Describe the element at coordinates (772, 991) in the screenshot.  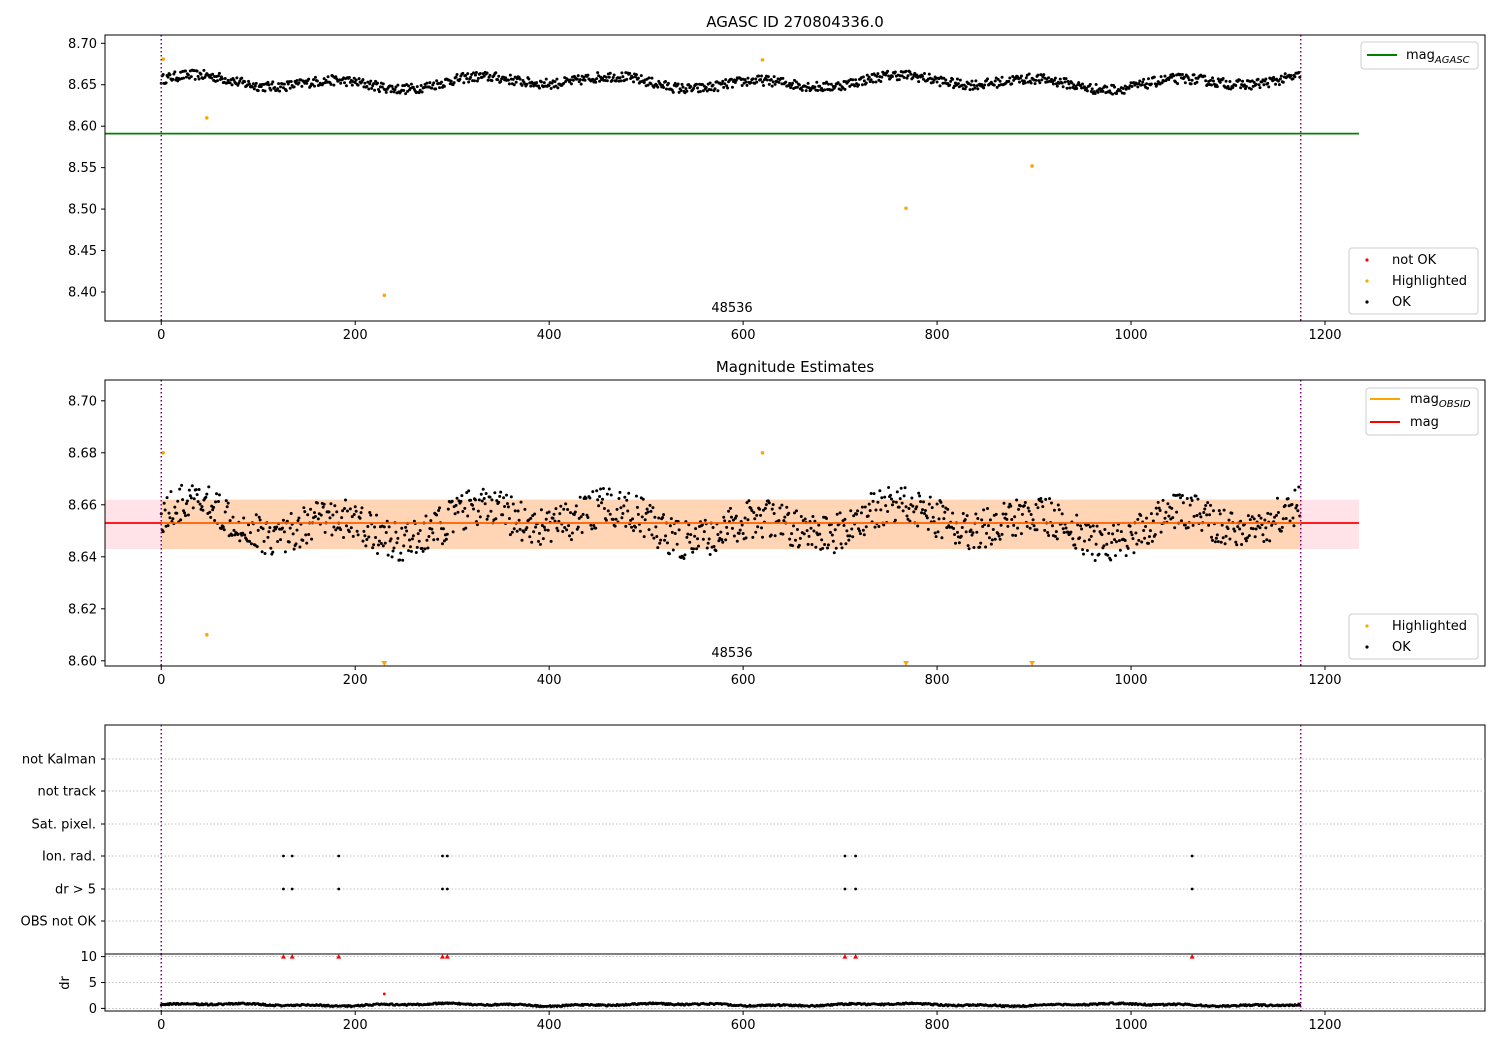
I see `panel-dr: 0 200 400 600 800 1000 1200 0 5 10 dr` at that location.